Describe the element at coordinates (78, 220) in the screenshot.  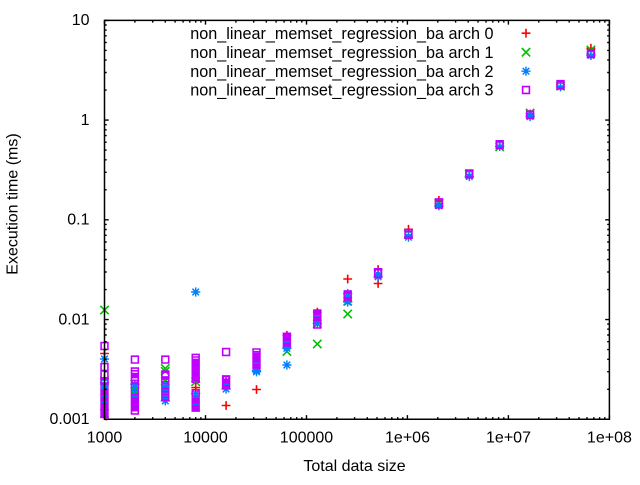
I see `svg-text: 0.1` at that location.